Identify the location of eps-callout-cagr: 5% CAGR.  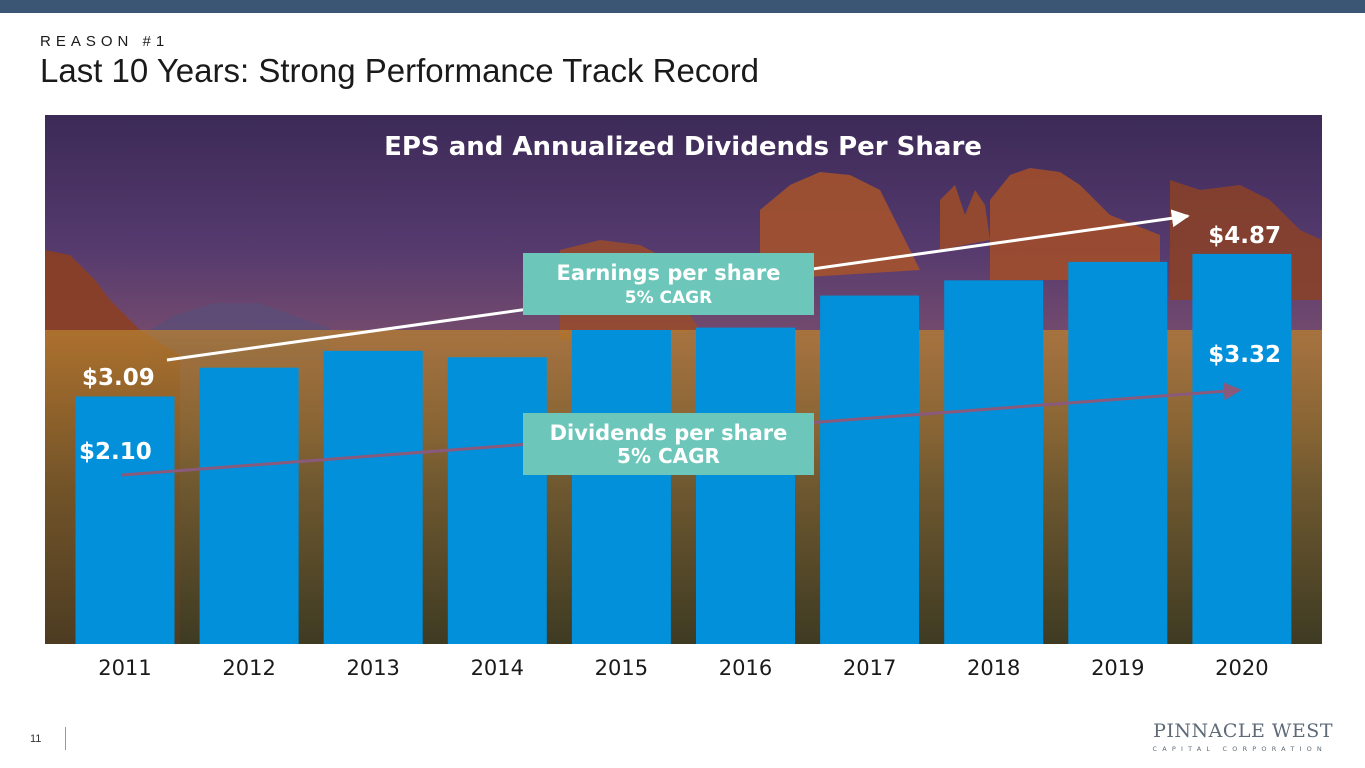
(668, 298).